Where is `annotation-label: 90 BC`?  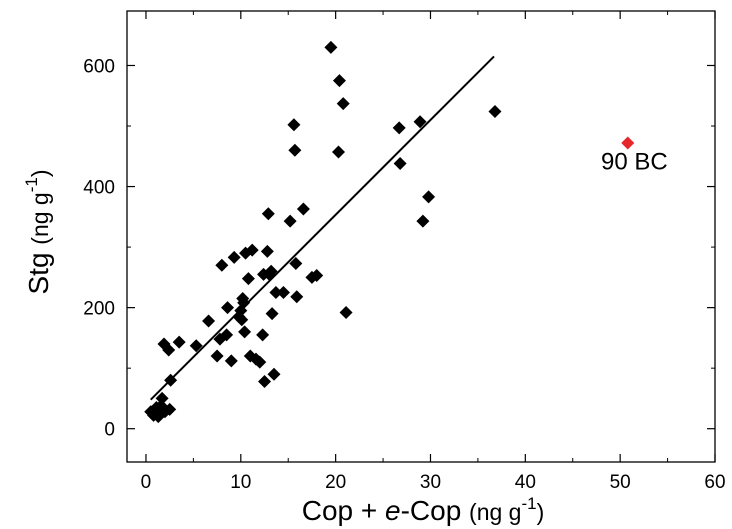
annotation-label: 90 BC is located at coordinates (634, 162).